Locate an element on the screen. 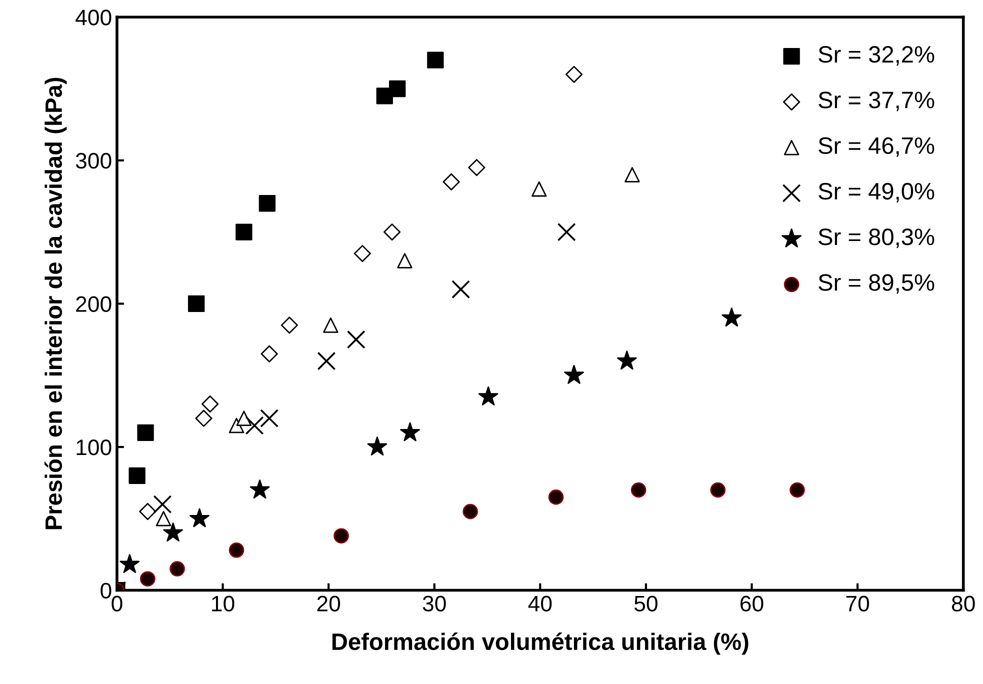 Image resolution: width=983 pixels, height=684 pixels. x-tick-label: 50 is located at coordinates (646, 604).